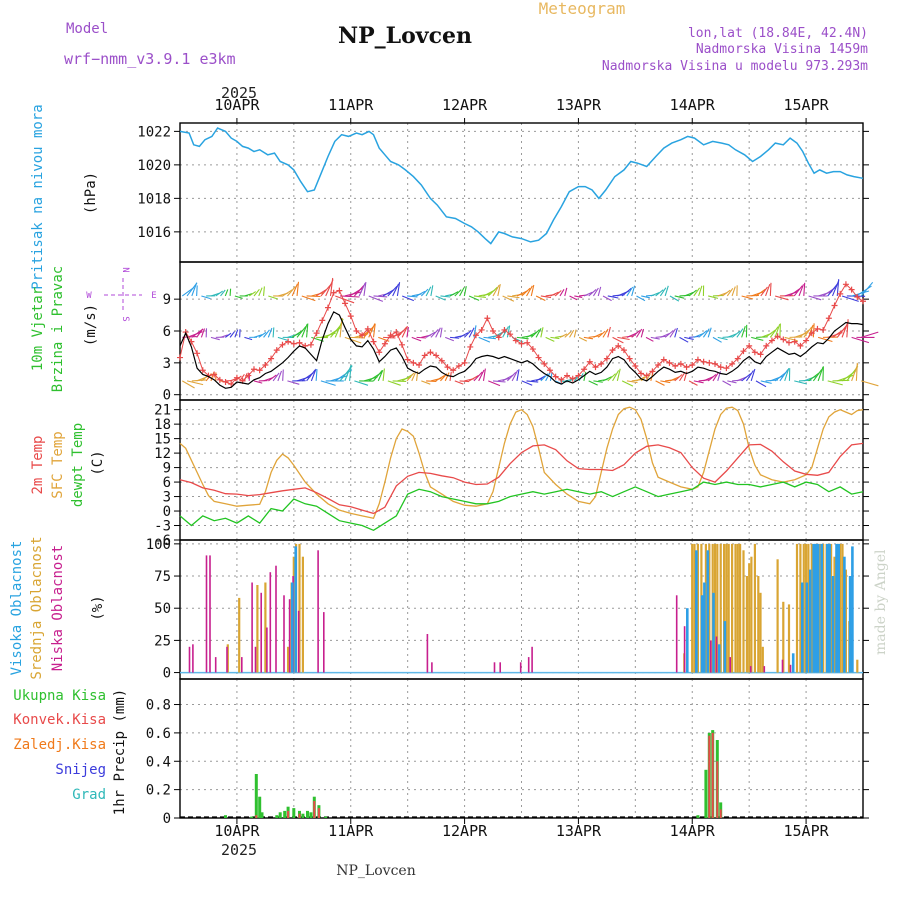 The image size is (900, 900). I want to click on y-tick-label: 50, so click(162, 609).